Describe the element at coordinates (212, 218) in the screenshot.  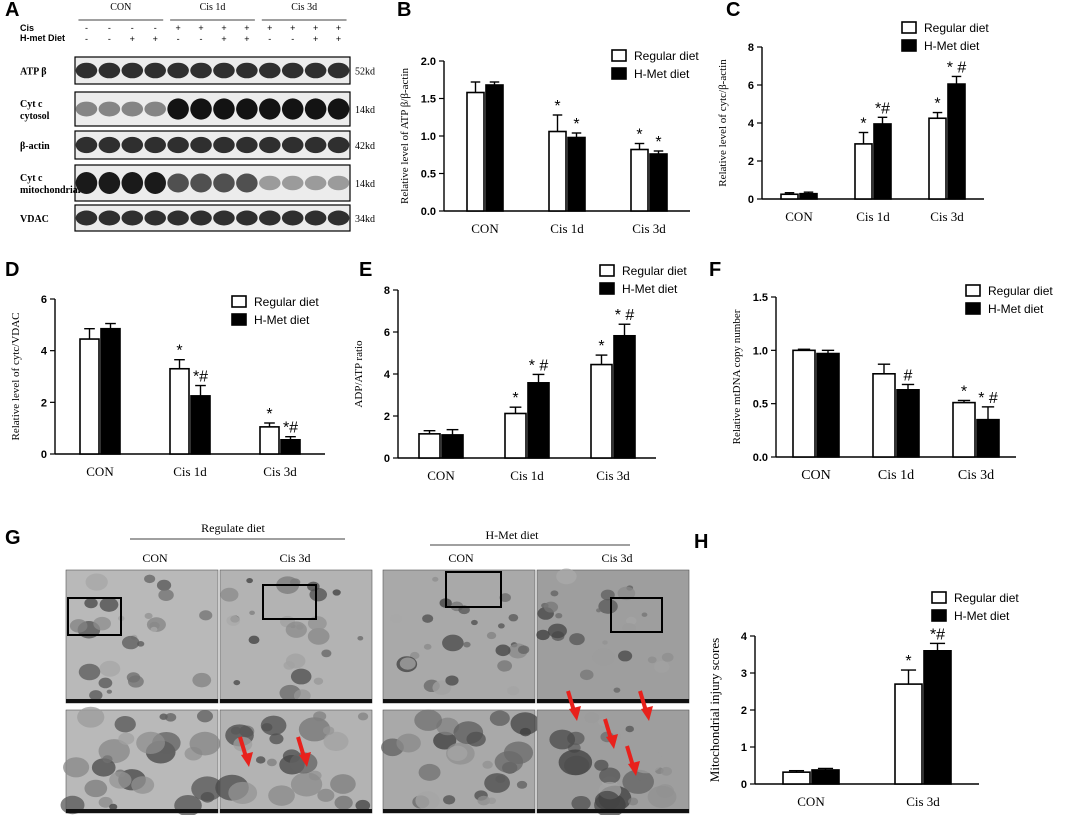
I see `blot-frame` at that location.